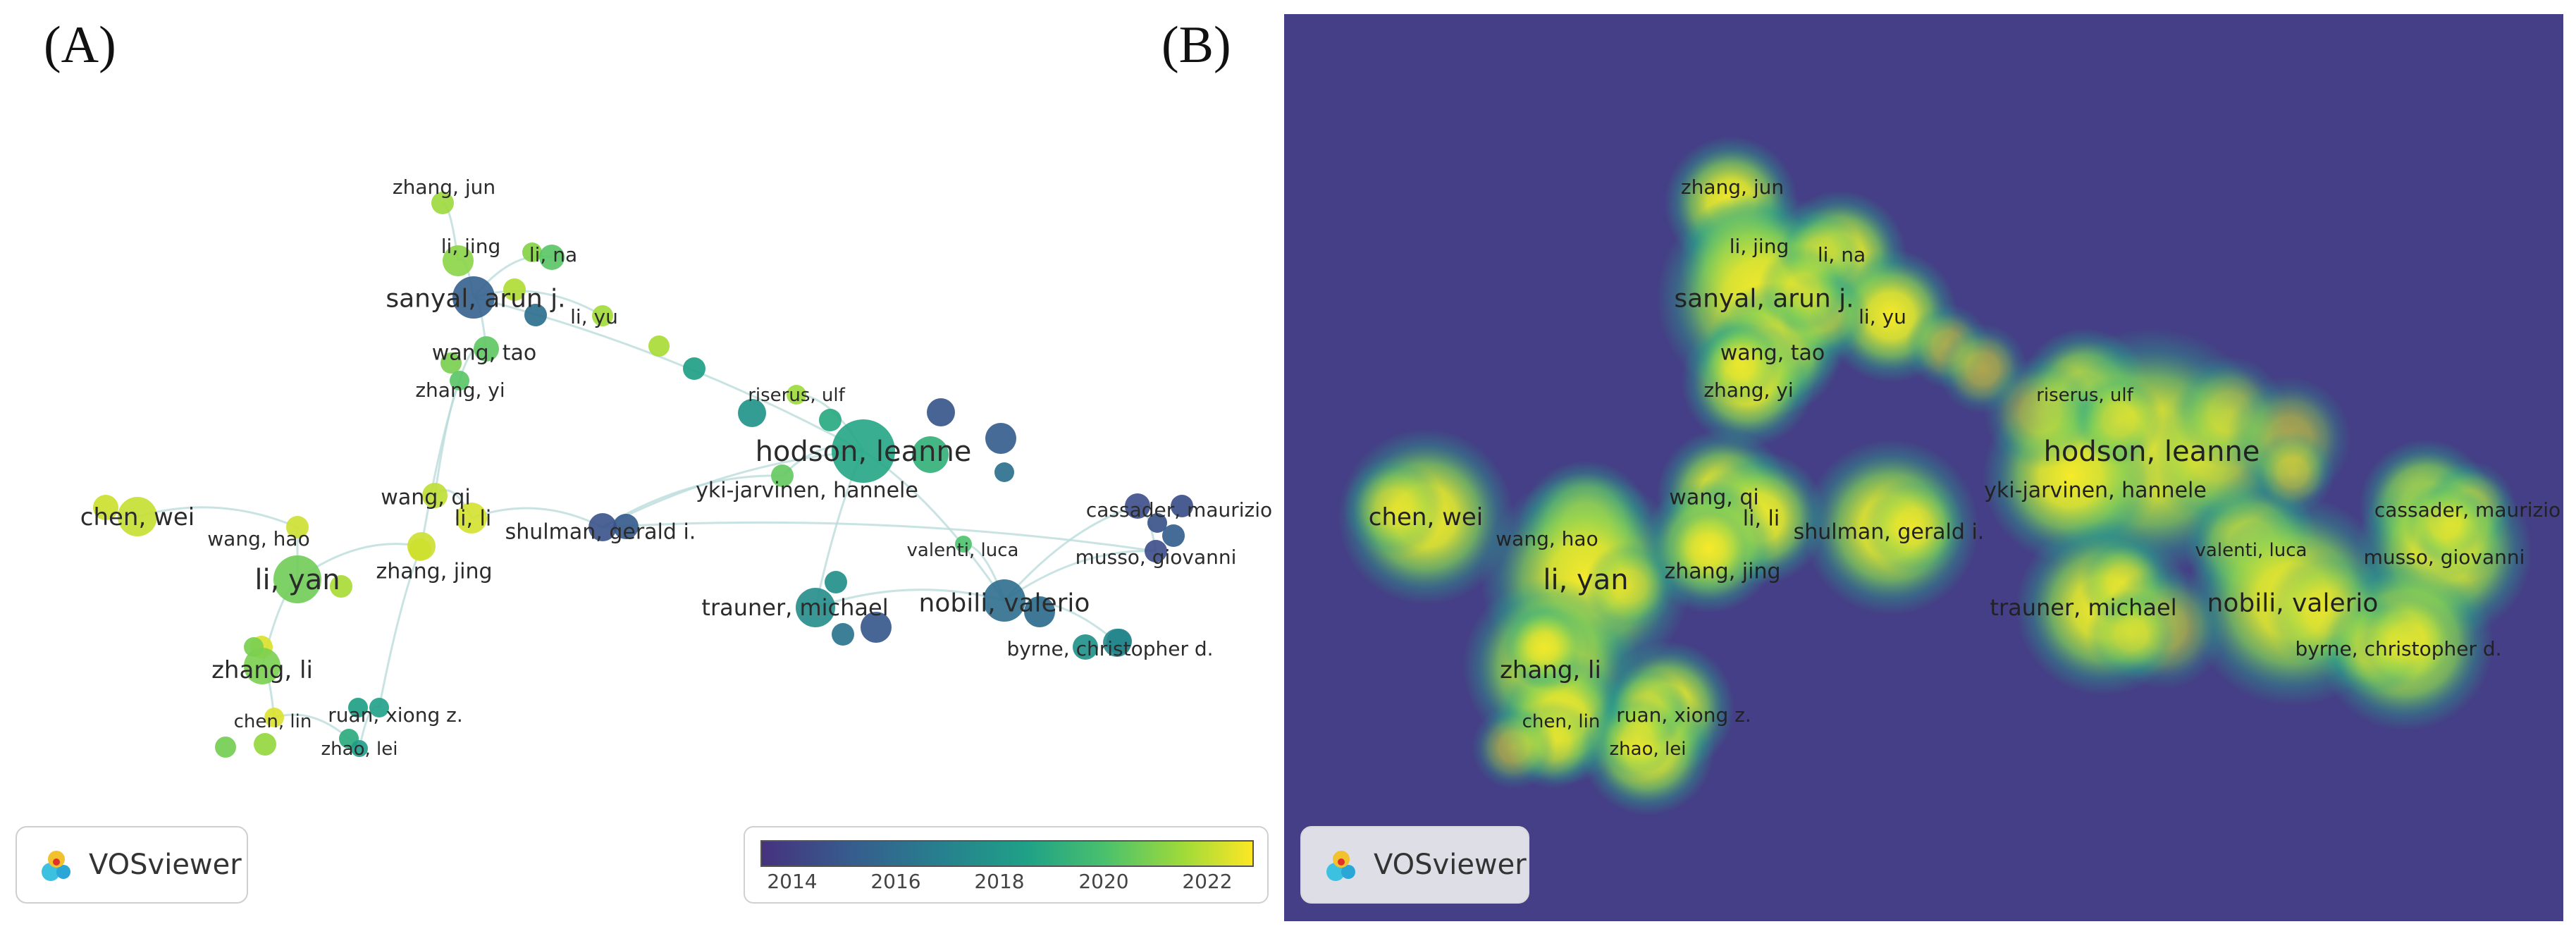  I want to click on density-label-li-li: li, li, so click(1762, 519).